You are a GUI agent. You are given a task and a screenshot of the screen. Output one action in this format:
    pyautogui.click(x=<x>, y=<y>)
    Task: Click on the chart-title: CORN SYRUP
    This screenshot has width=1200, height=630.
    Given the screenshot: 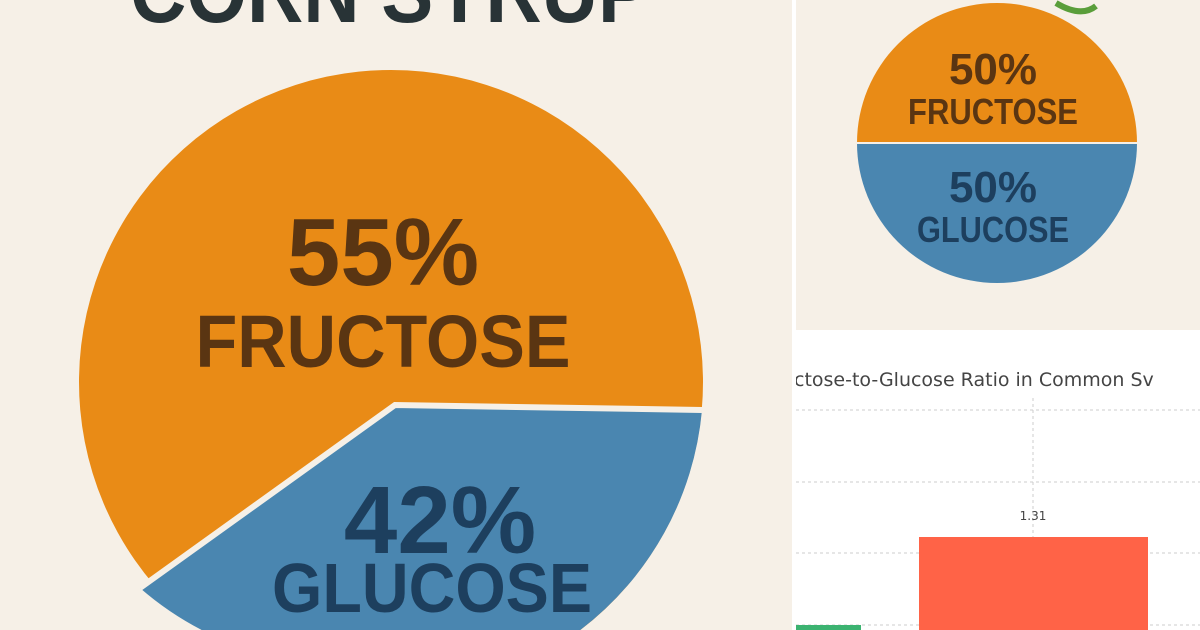 What is the action you would take?
    pyautogui.click(x=390, y=20)
    